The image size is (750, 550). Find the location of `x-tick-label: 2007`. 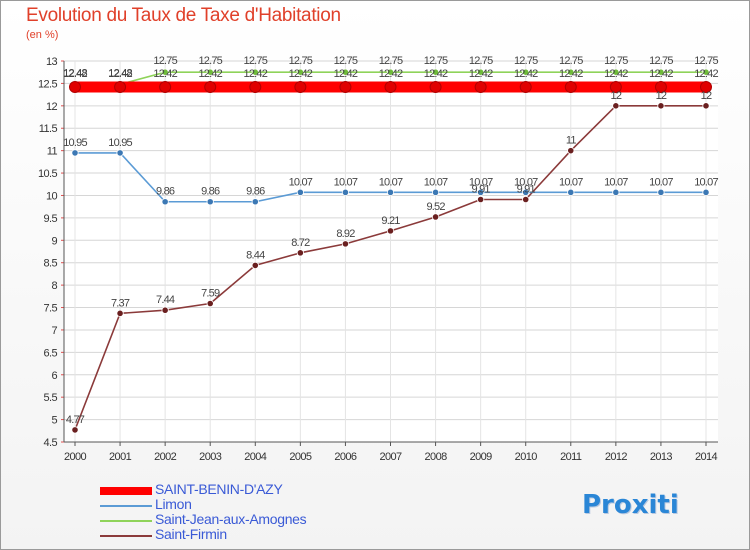

x-tick-label: 2007 is located at coordinates (390, 457).